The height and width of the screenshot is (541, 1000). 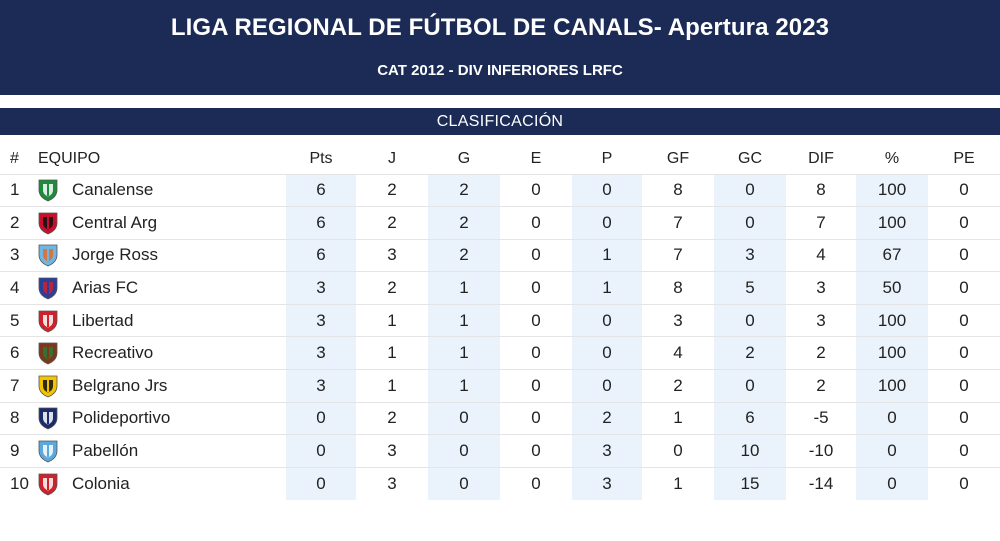 I want to click on col-header-e: E, so click(x=536, y=159).